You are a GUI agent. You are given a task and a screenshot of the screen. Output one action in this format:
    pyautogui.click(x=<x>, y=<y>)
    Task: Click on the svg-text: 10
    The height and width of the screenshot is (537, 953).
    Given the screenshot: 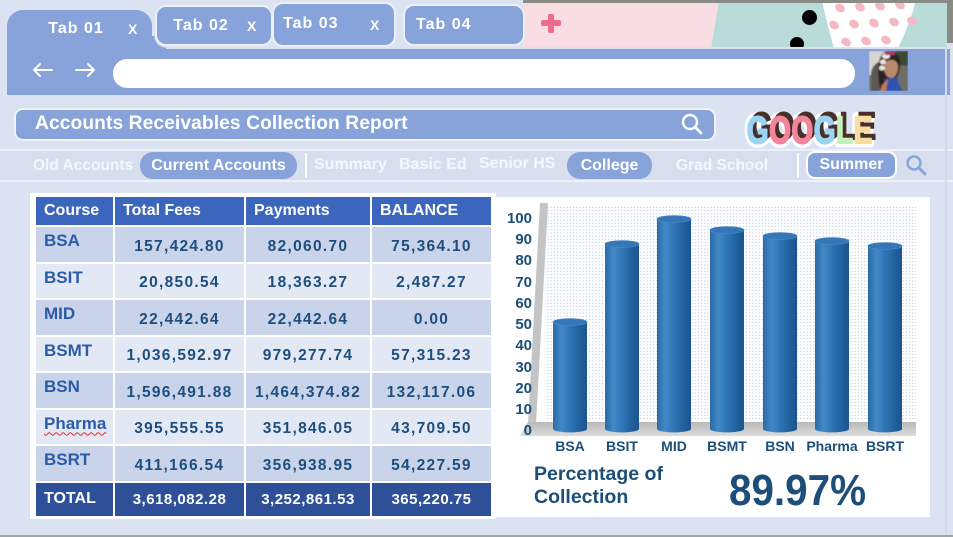 What is the action you would take?
    pyautogui.click(x=523, y=409)
    